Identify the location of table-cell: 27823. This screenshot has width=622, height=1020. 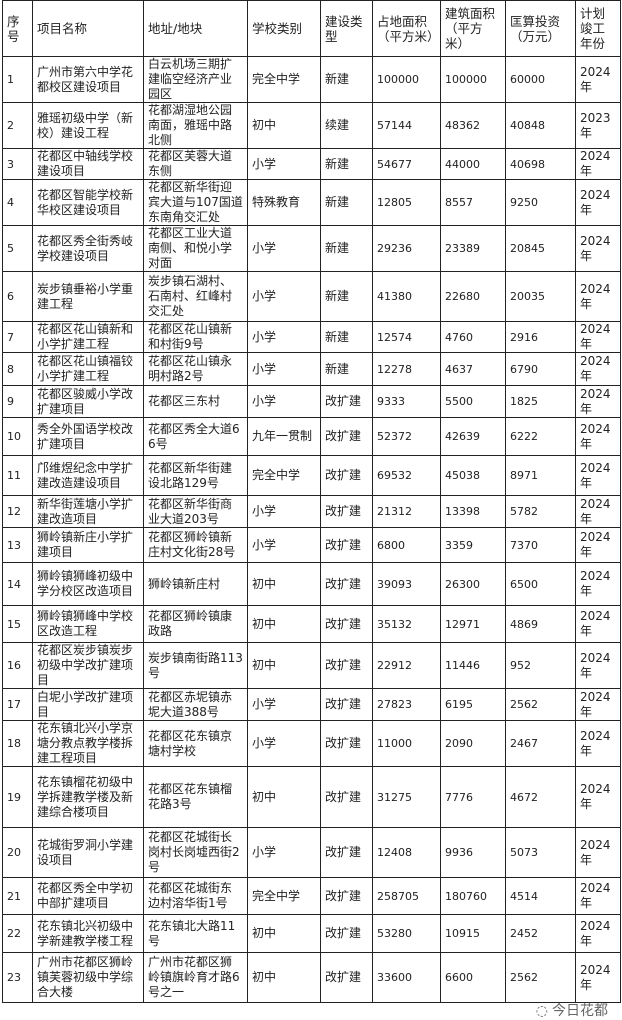
(406, 704).